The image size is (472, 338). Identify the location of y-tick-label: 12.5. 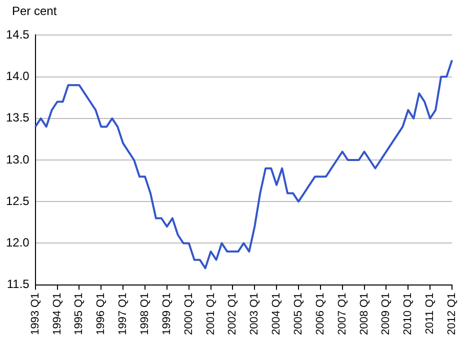
(18, 201).